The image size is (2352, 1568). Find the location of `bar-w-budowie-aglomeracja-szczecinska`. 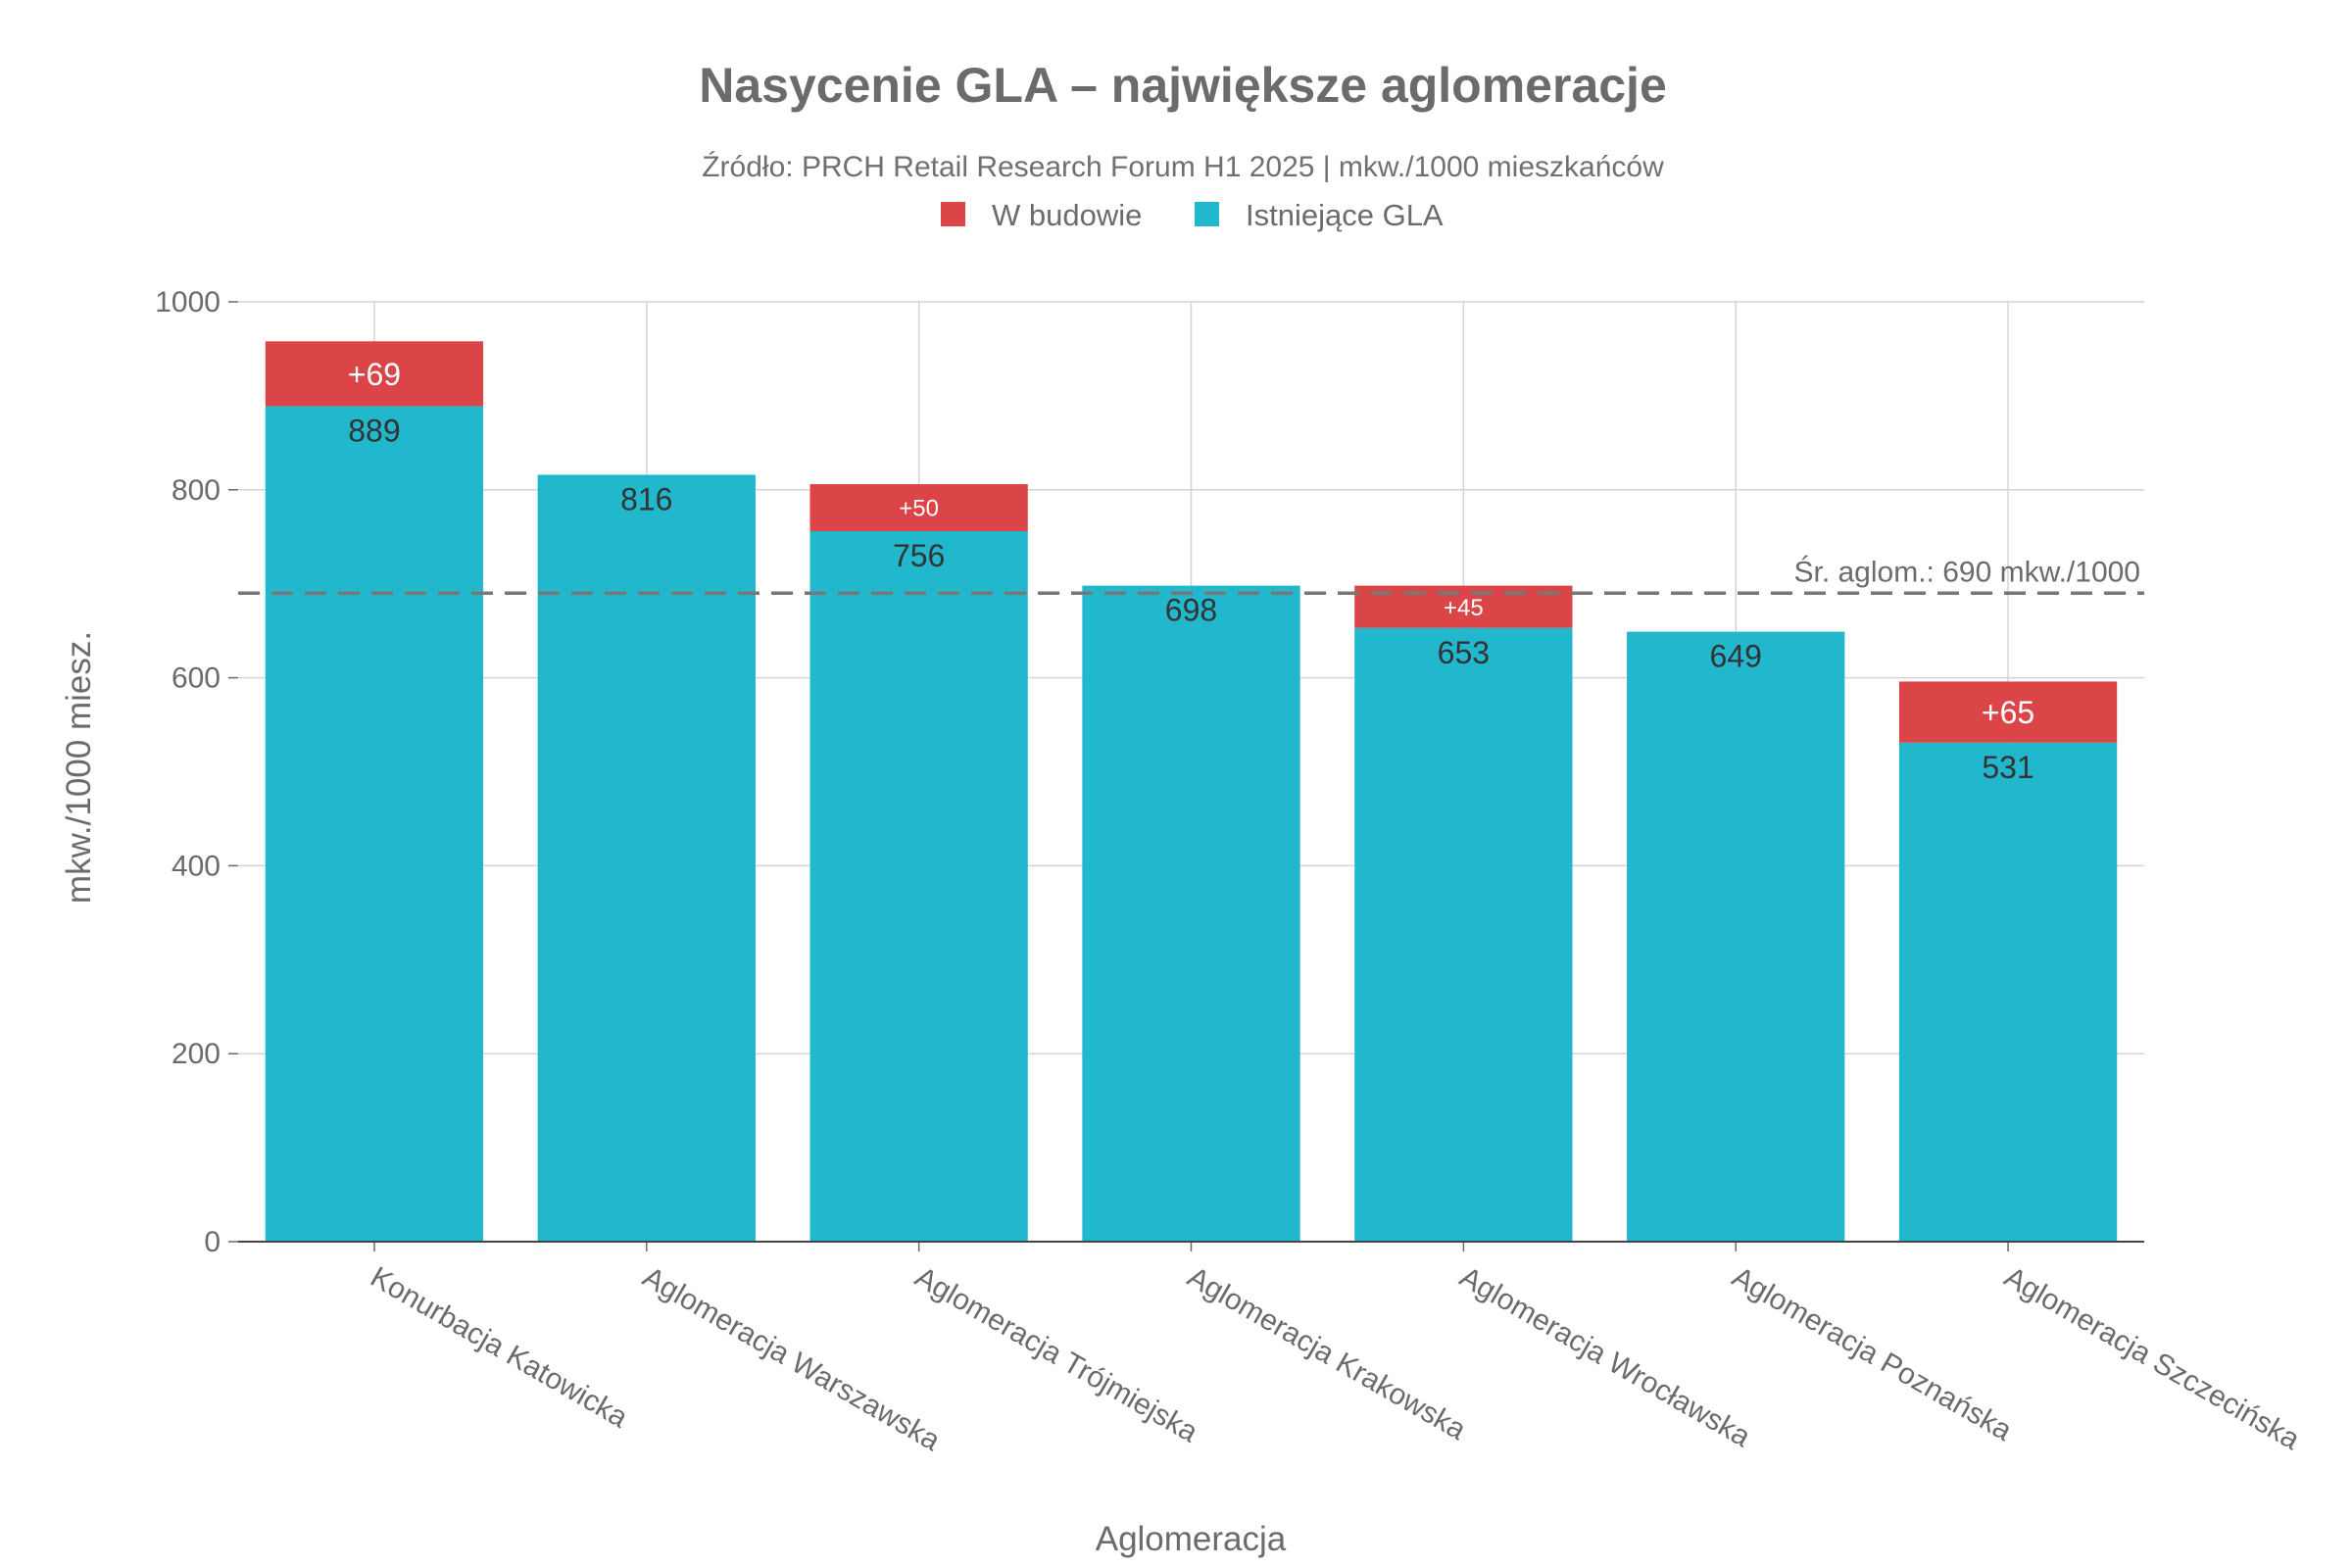

bar-w-budowie-aglomeracja-szczecinska is located at coordinates (2008, 712).